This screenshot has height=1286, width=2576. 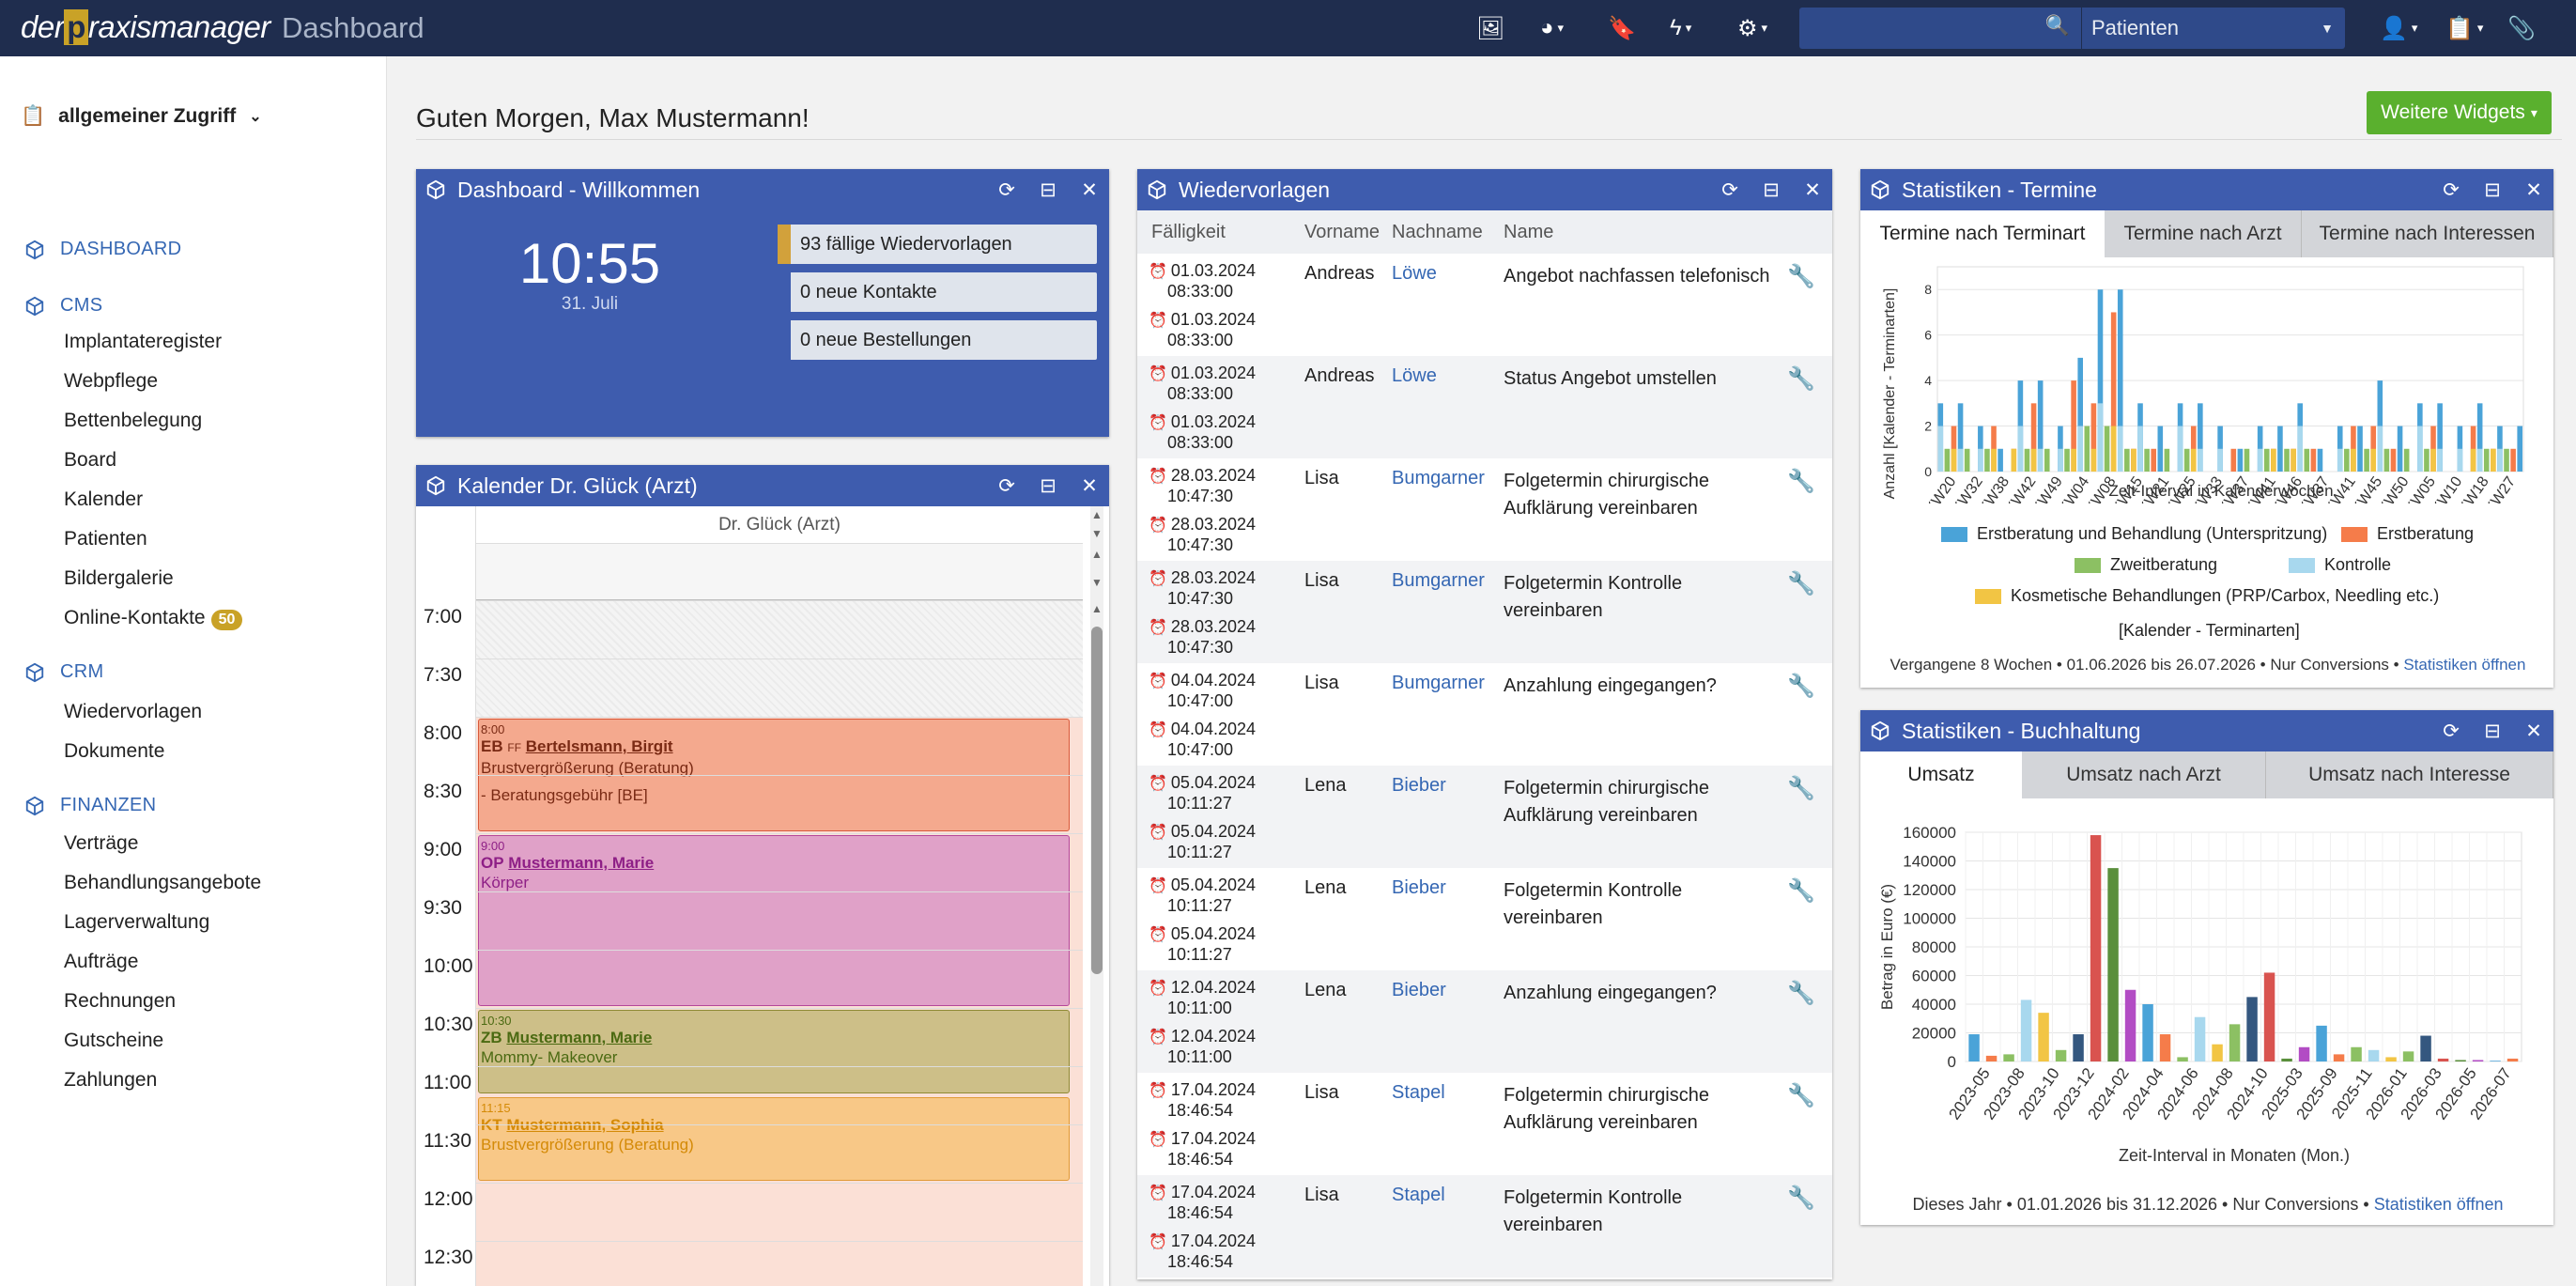 What do you see at coordinates (1681, 27) in the screenshot?
I see `bolt-icon: ϟ ▾` at bounding box center [1681, 27].